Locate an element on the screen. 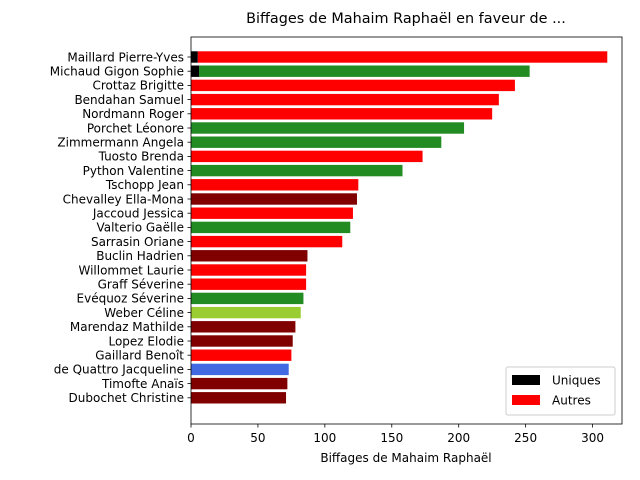 Image resolution: width=640 pixels, height=480 pixels. legend-label: Uniques is located at coordinates (576, 381).